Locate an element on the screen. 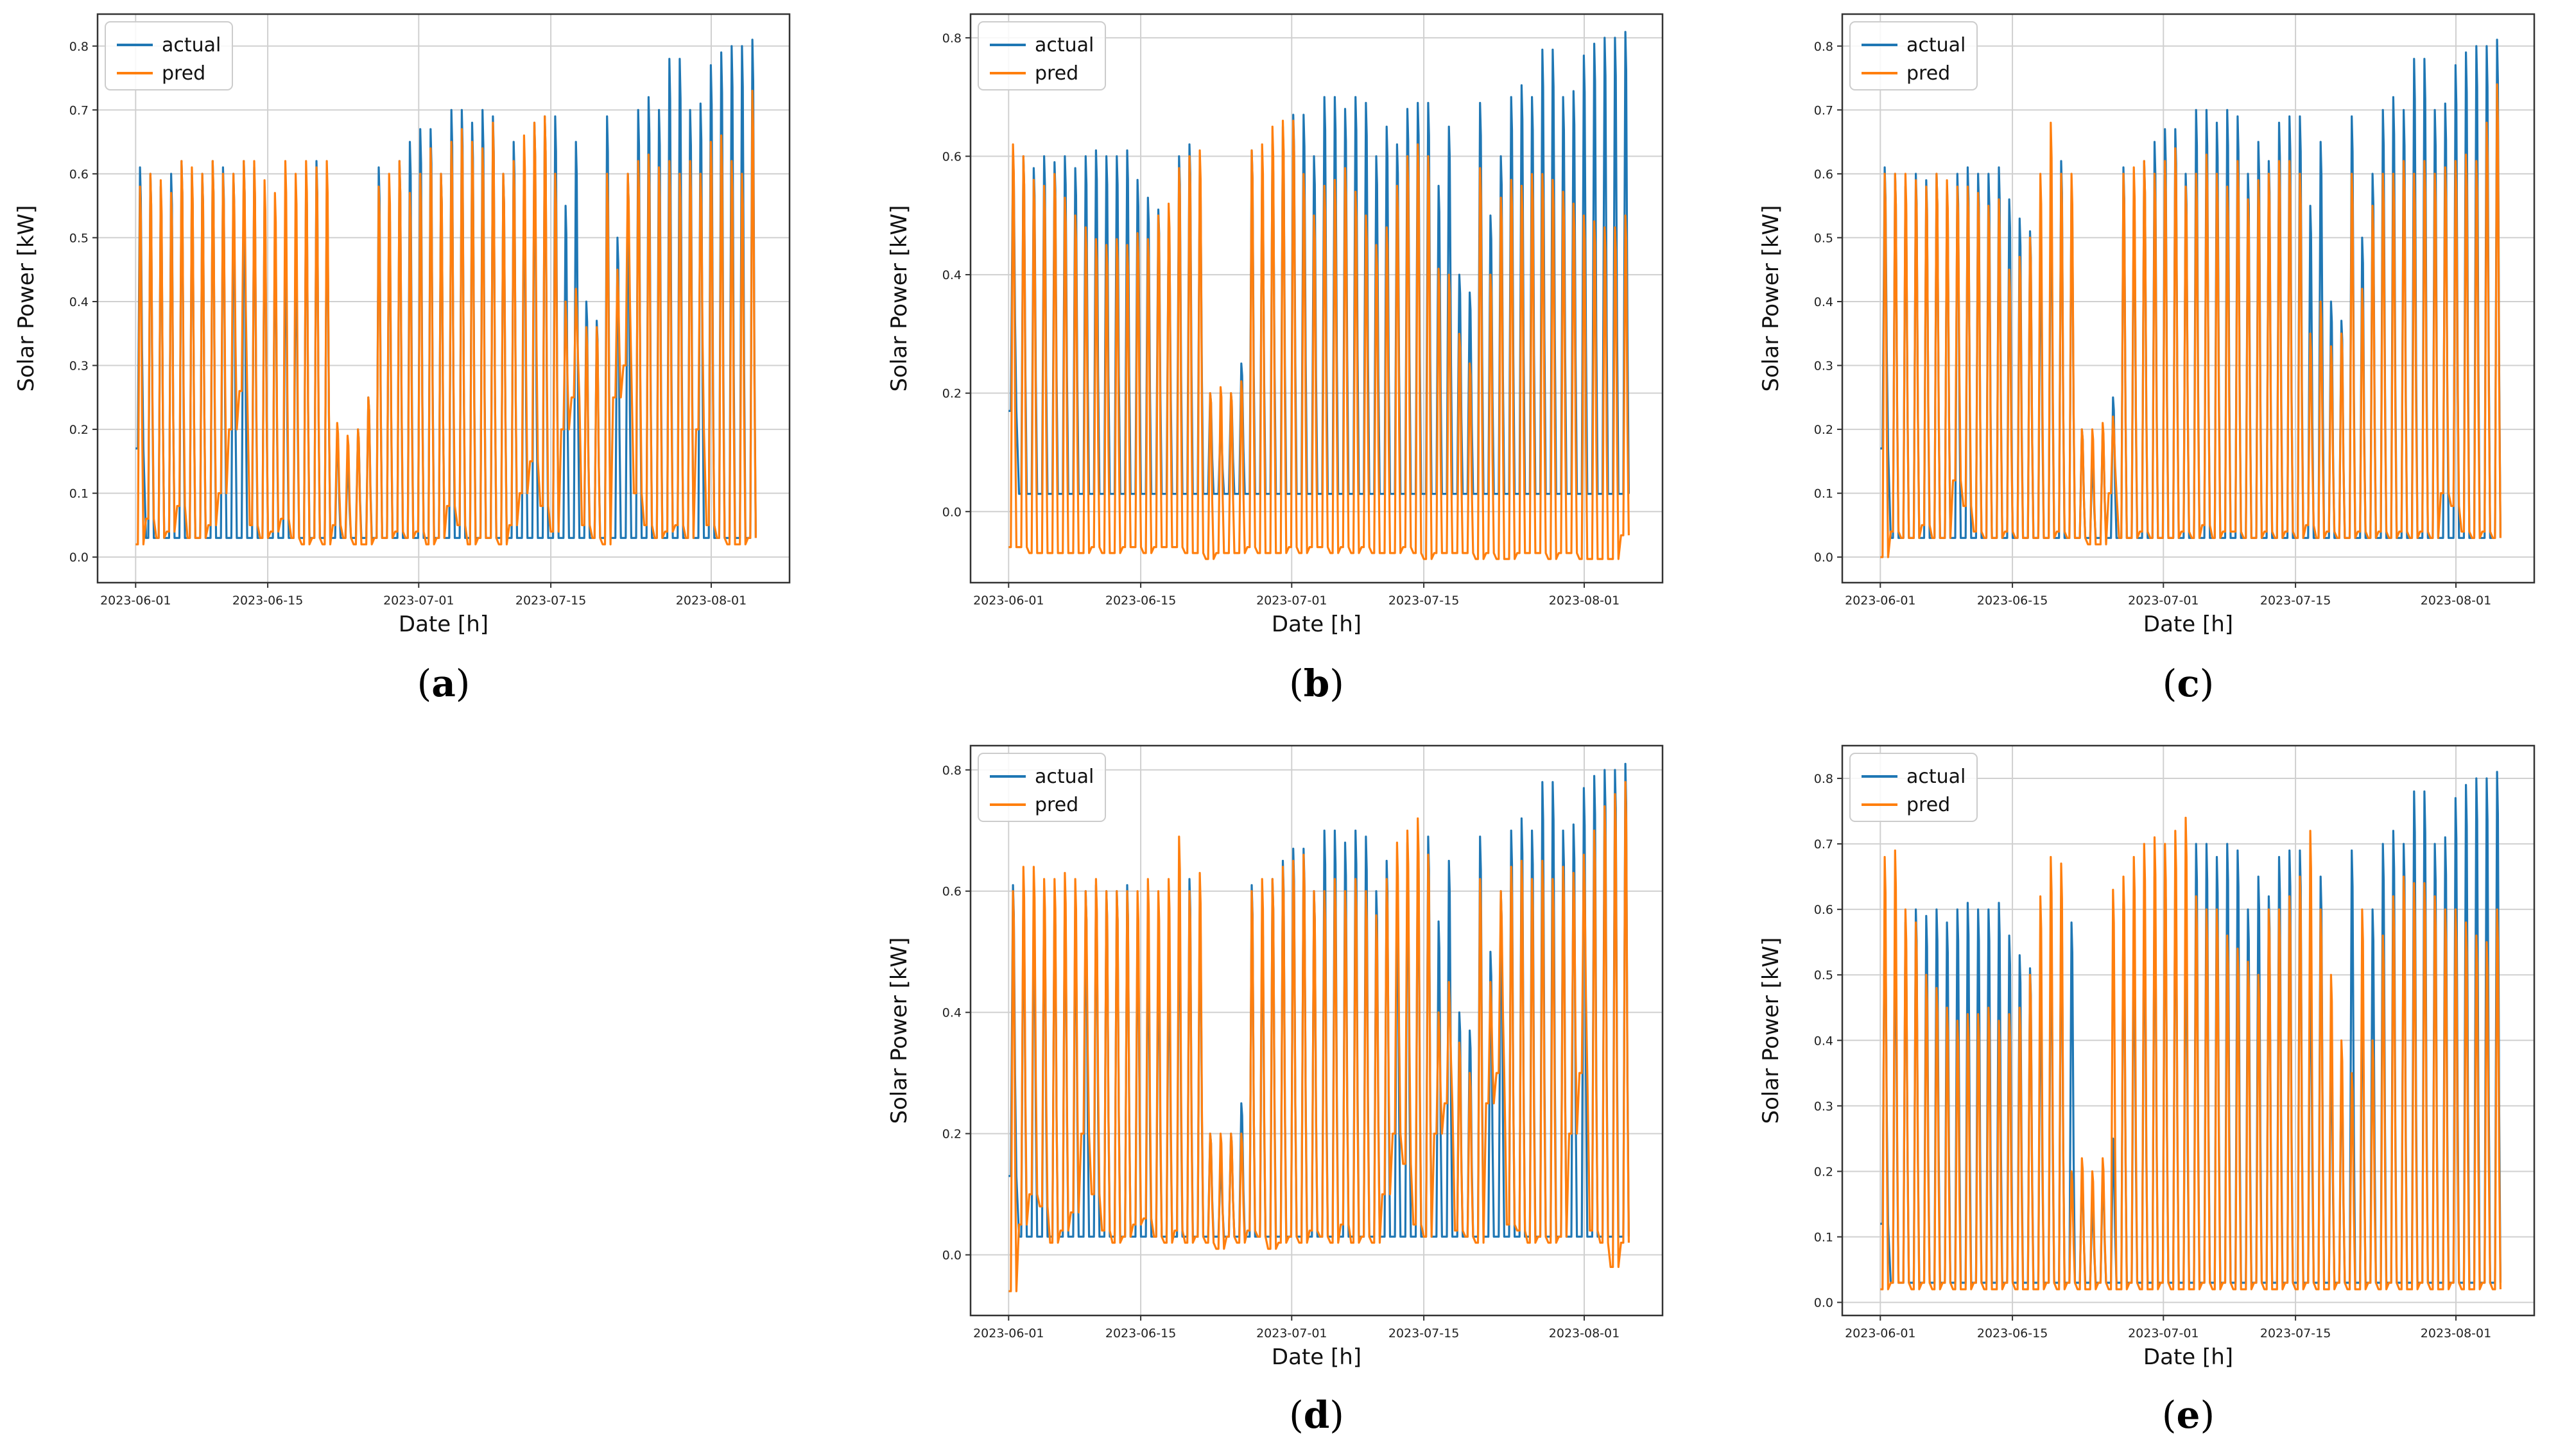  panel-caption: (e) is located at coordinates (2189, 1415).